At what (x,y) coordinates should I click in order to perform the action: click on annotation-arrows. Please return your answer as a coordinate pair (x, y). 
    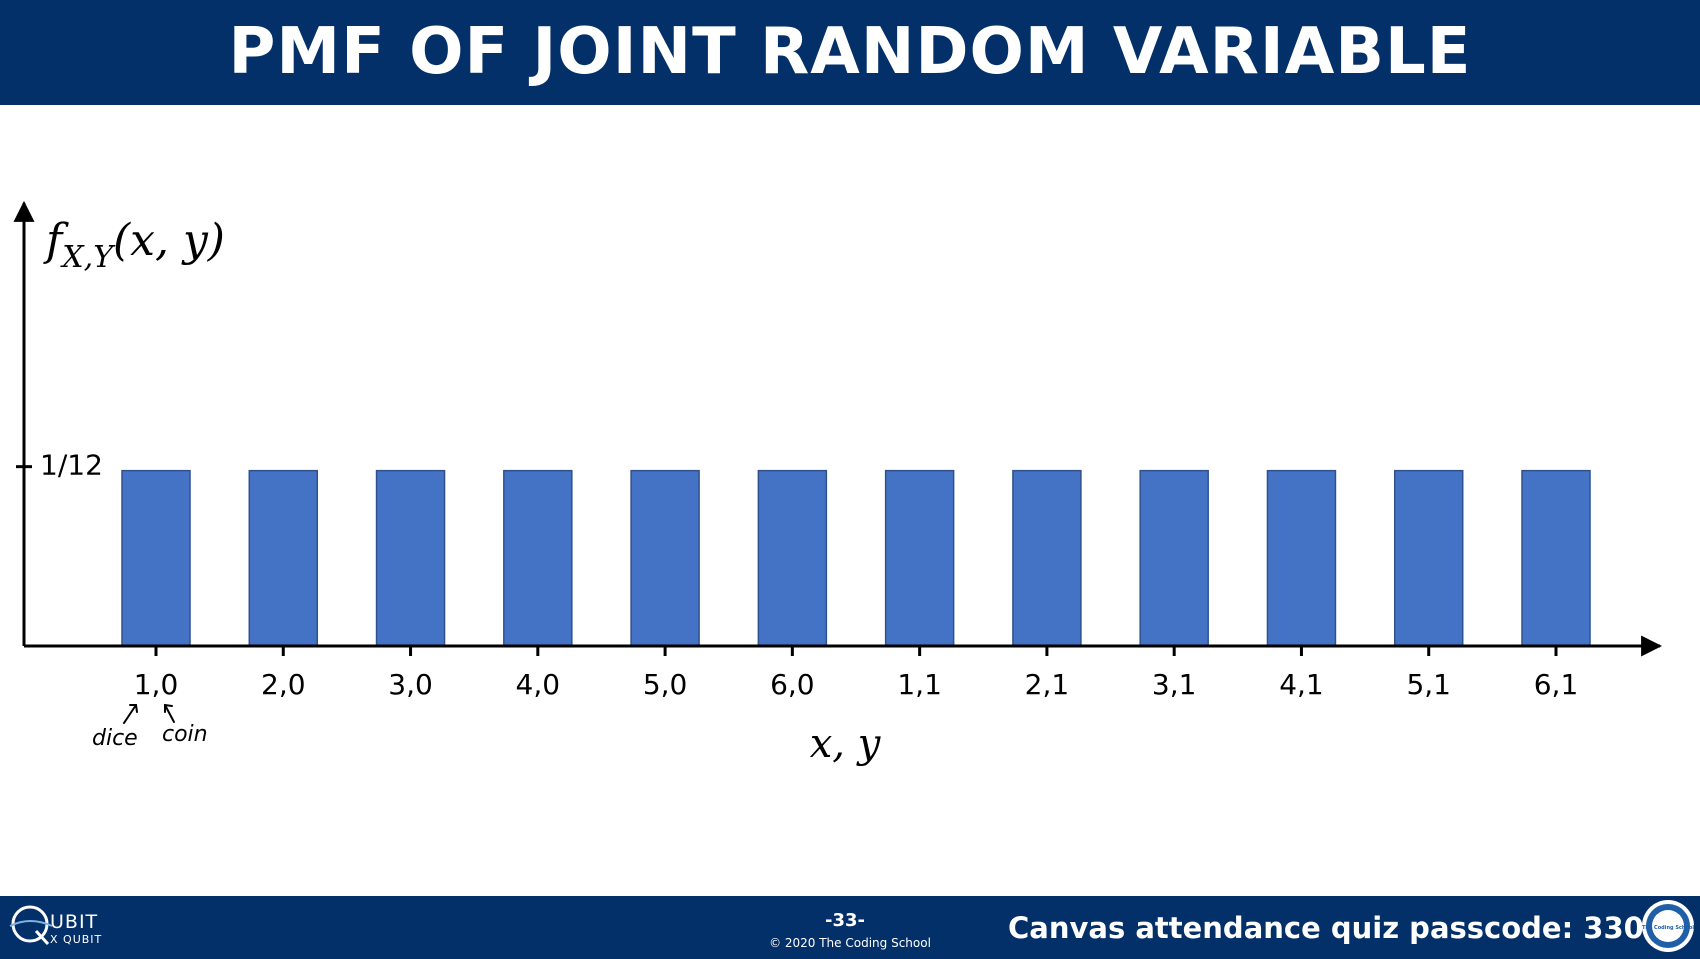
    Looking at the image, I should click on (149, 713).